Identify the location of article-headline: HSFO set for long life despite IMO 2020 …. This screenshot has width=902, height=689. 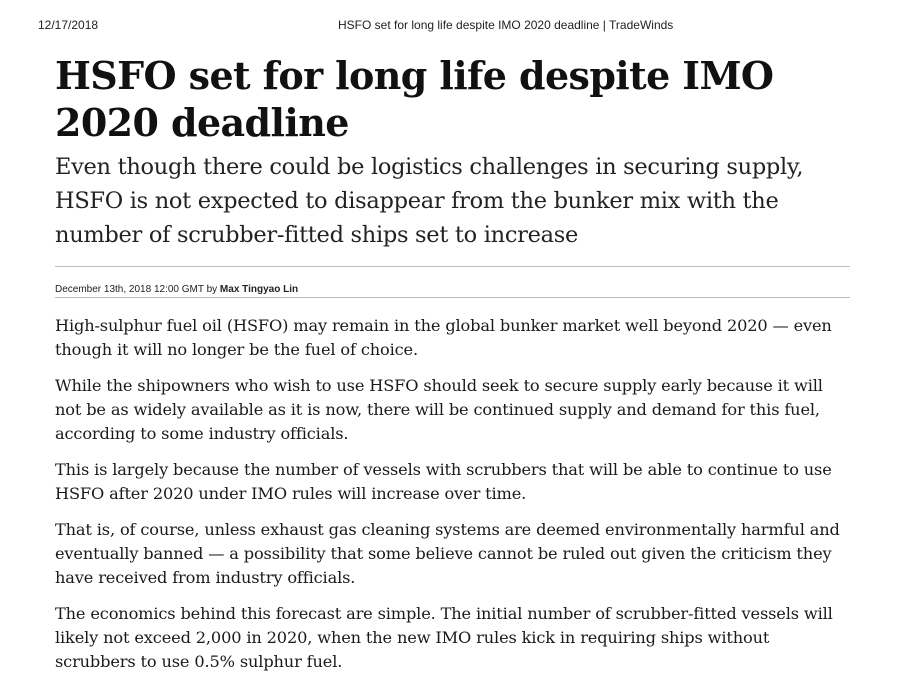
(414, 99).